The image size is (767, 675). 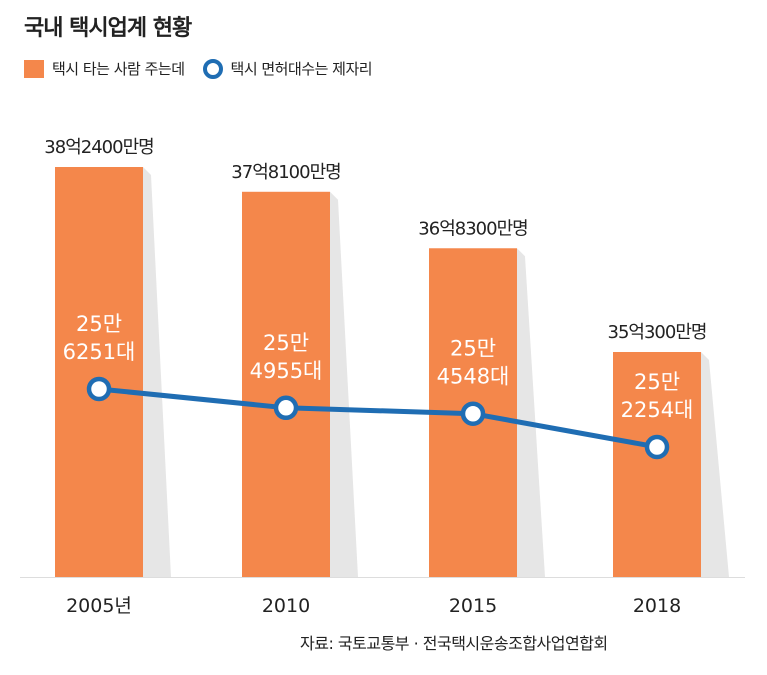 What do you see at coordinates (99, 606) in the screenshot?
I see `x-tick-label: 2005년` at bounding box center [99, 606].